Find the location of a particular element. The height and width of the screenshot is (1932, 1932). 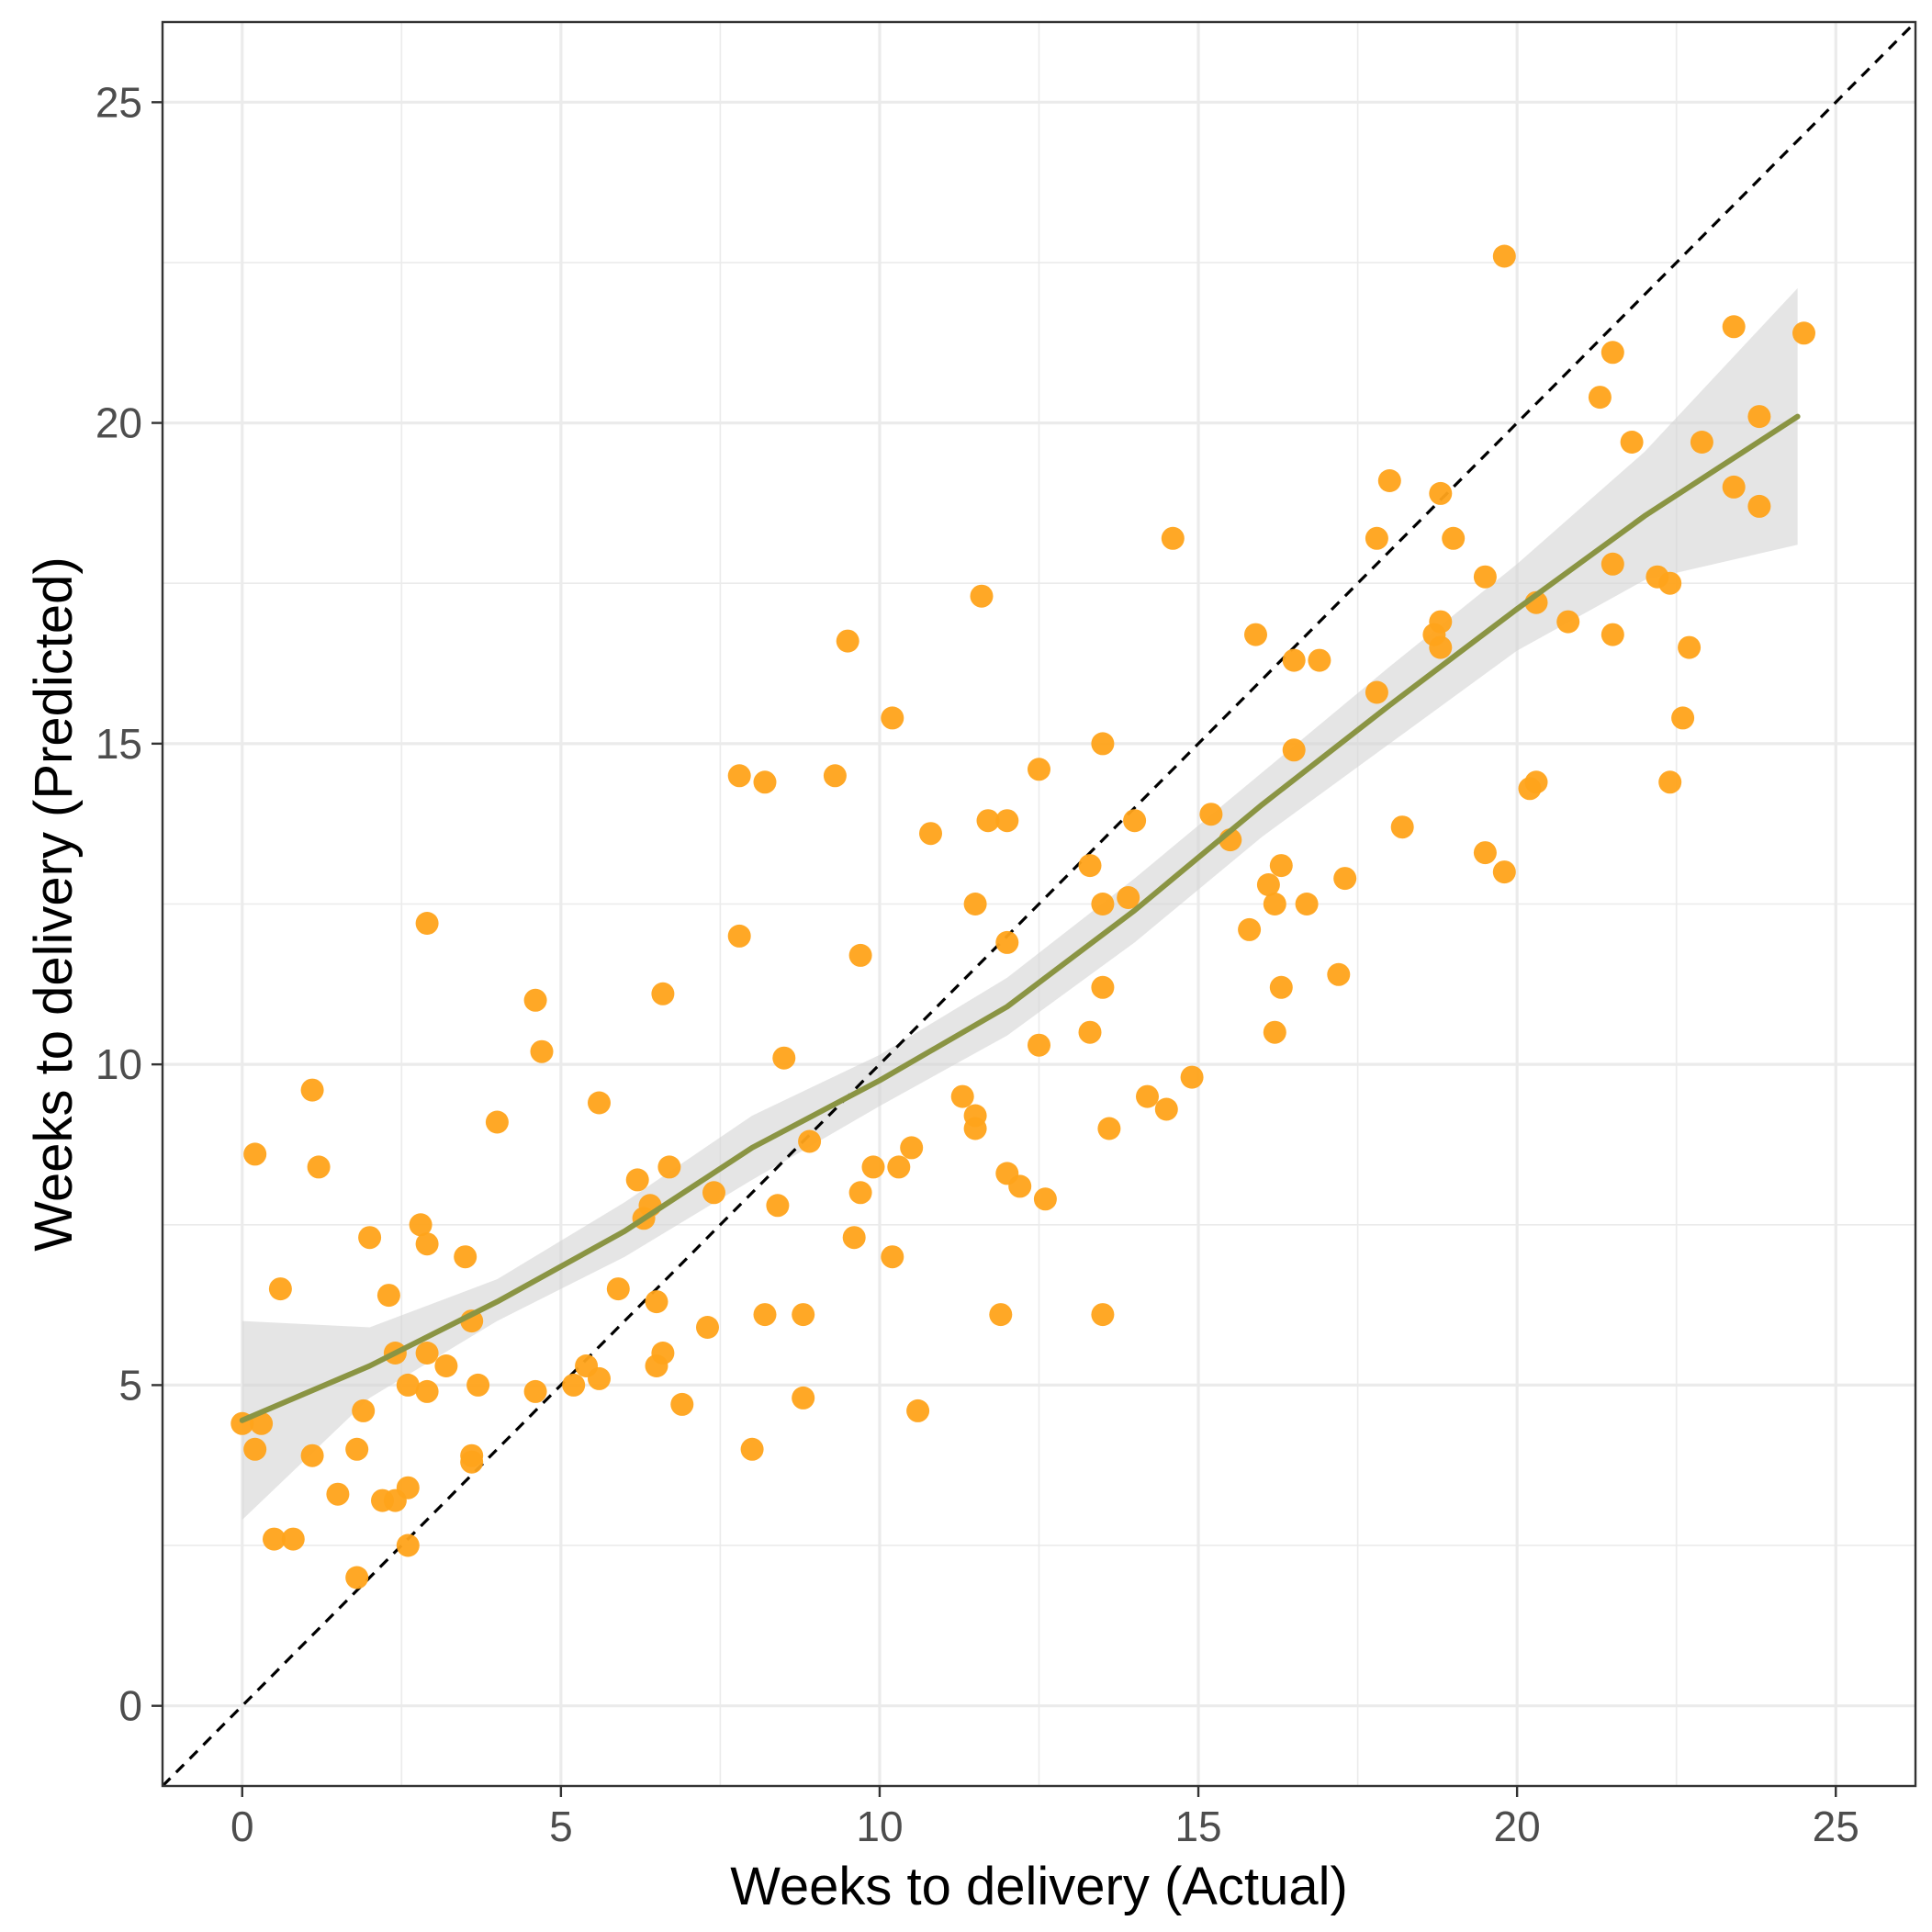

x-tick-label: 5 is located at coordinates (561, 1826).